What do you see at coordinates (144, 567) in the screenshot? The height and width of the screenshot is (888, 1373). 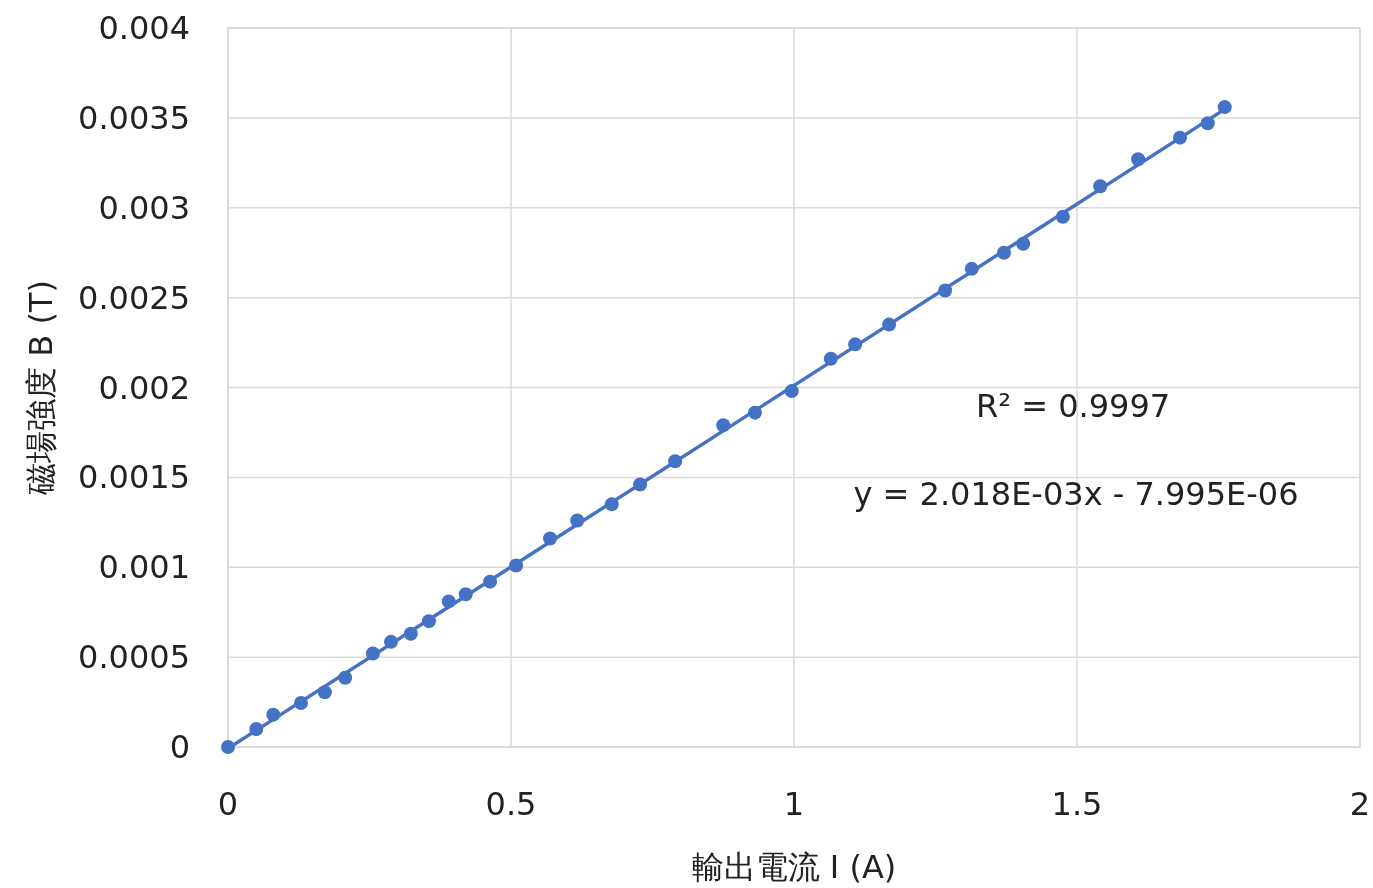 I see `y-tick-label: 0.001` at bounding box center [144, 567].